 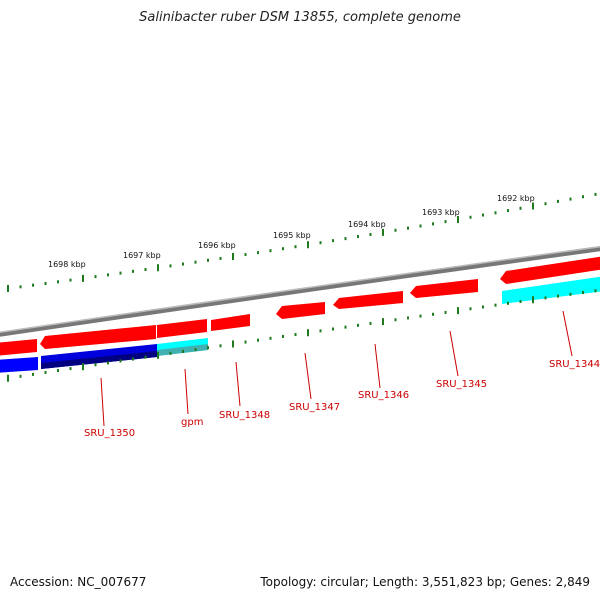 I want to click on gene-arrow-blue-partial, so click(x=19, y=365).